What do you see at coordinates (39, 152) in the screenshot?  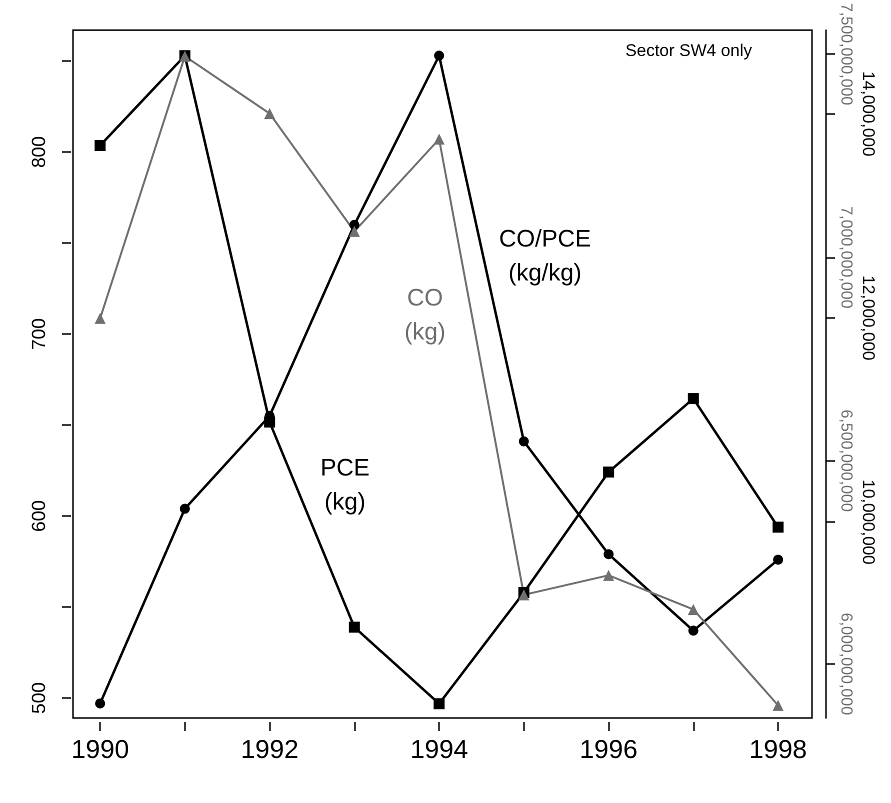 I see `y-tick-label: 800` at bounding box center [39, 152].